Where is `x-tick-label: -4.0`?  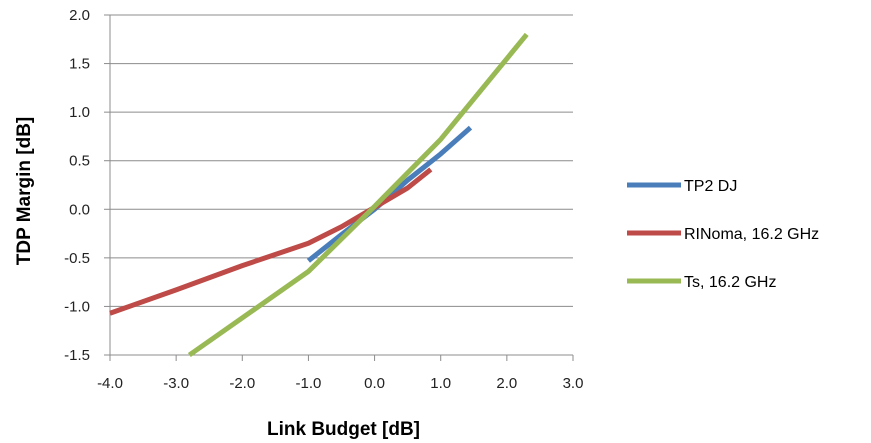
x-tick-label: -4.0 is located at coordinates (110, 383).